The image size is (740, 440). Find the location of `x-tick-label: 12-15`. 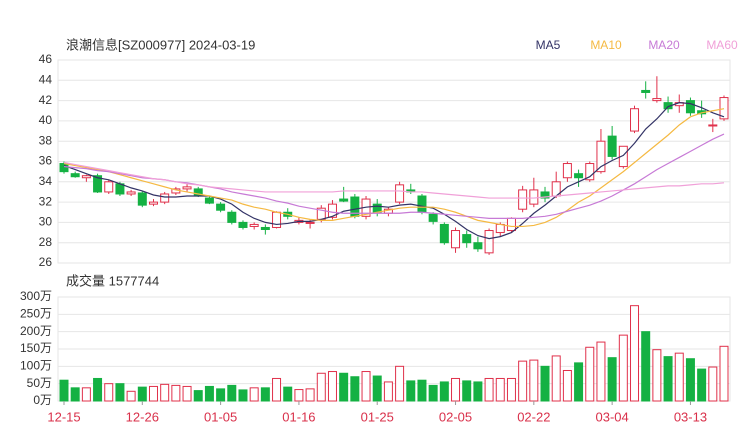

x-tick-label: 12-15 is located at coordinates (63, 416).